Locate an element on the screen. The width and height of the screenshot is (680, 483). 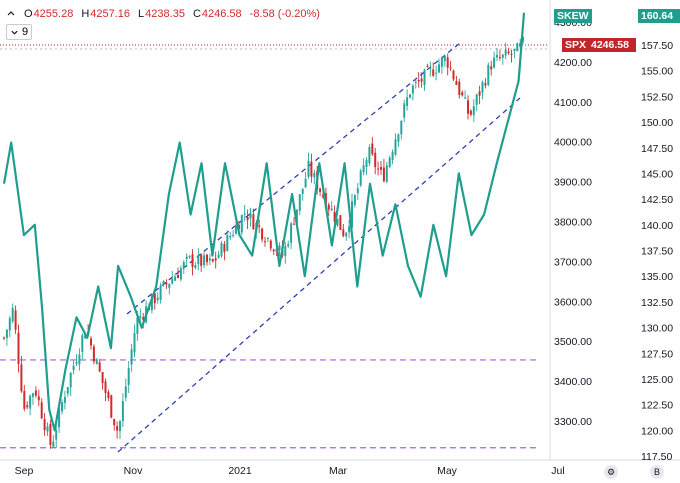
open-value: O4255.28 is located at coordinates (49, 14).